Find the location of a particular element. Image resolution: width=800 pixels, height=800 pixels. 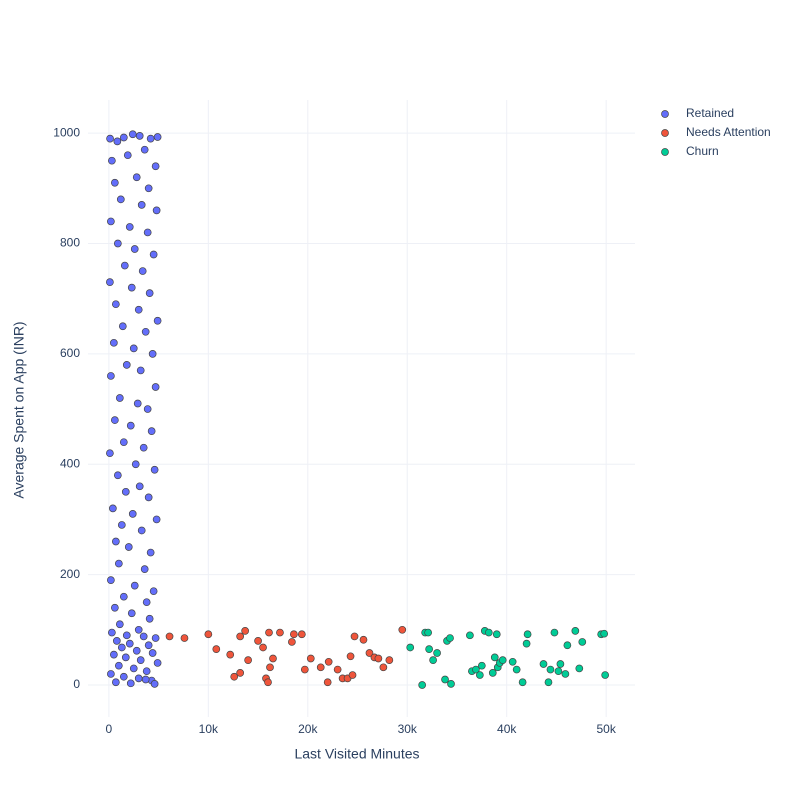

y-tick-label: 1000 is located at coordinates (66, 132).